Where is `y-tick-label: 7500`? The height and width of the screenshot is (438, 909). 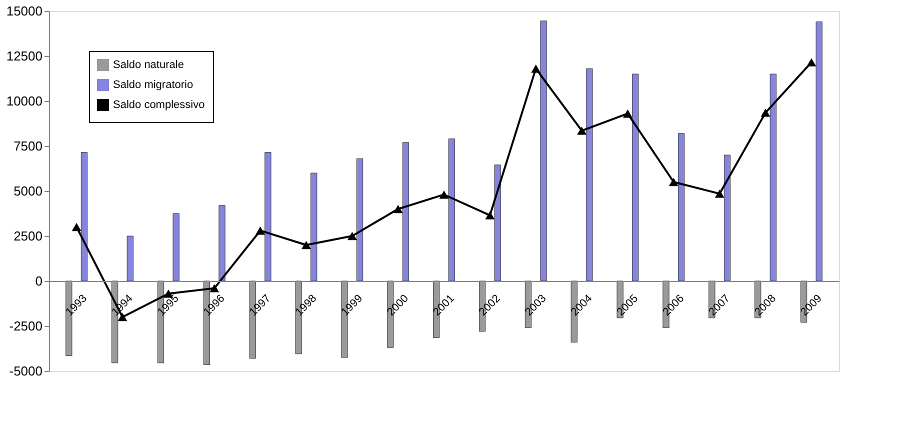
y-tick-label: 7500 is located at coordinates (28, 146).